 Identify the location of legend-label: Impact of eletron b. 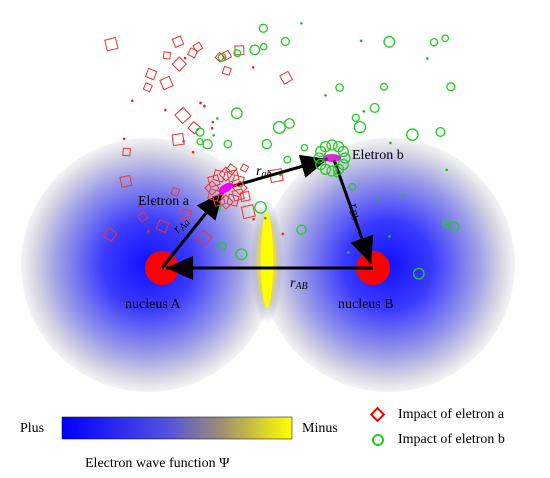
(451, 439).